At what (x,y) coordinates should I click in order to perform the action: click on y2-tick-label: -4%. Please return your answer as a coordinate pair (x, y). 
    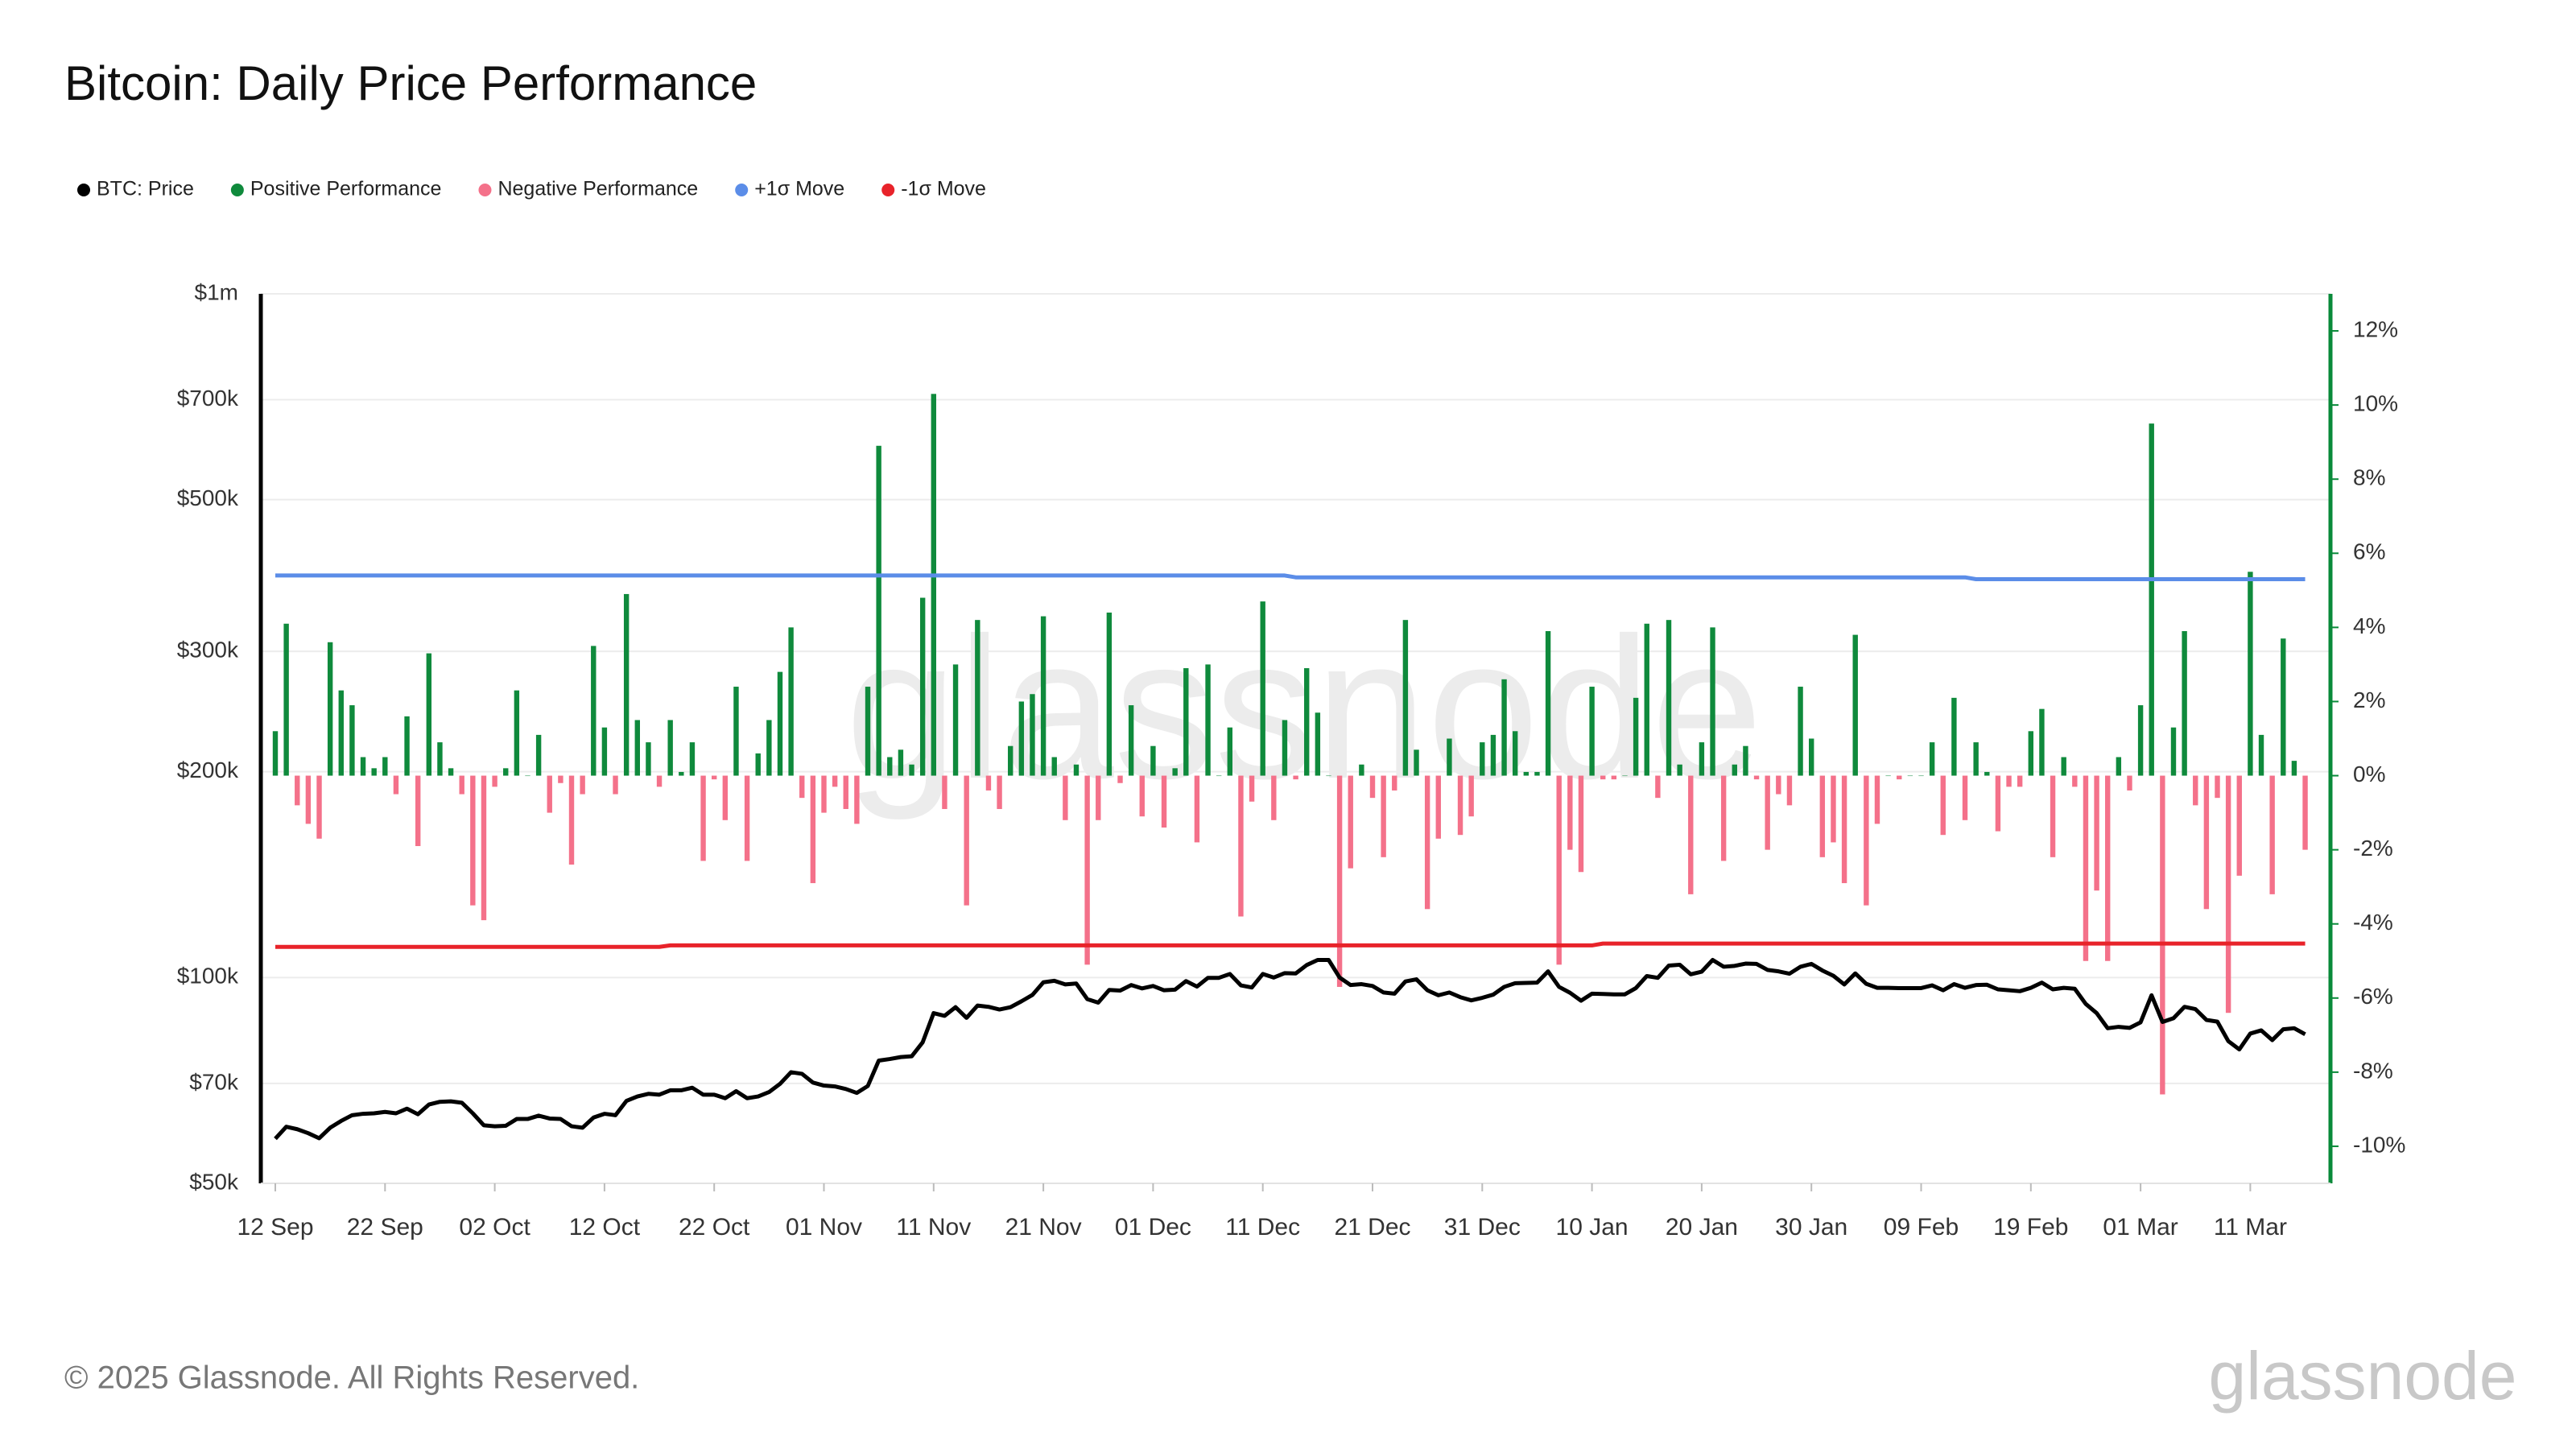
    Looking at the image, I should click on (2373, 923).